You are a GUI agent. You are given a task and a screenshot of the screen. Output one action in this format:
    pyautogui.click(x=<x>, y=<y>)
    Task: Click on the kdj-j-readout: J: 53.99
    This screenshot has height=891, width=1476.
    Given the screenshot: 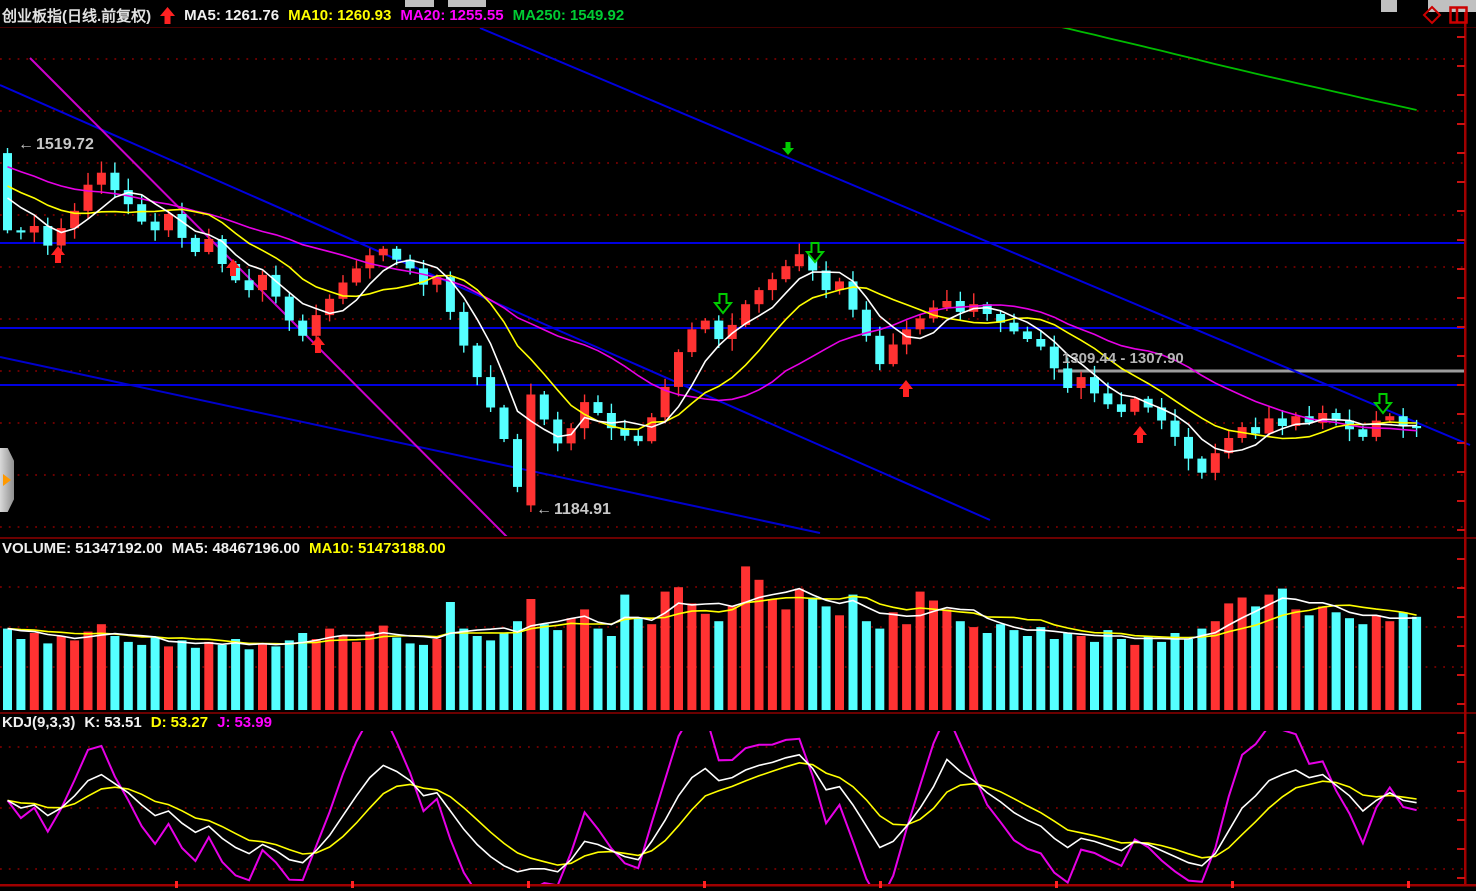 What is the action you would take?
    pyautogui.click(x=244, y=722)
    